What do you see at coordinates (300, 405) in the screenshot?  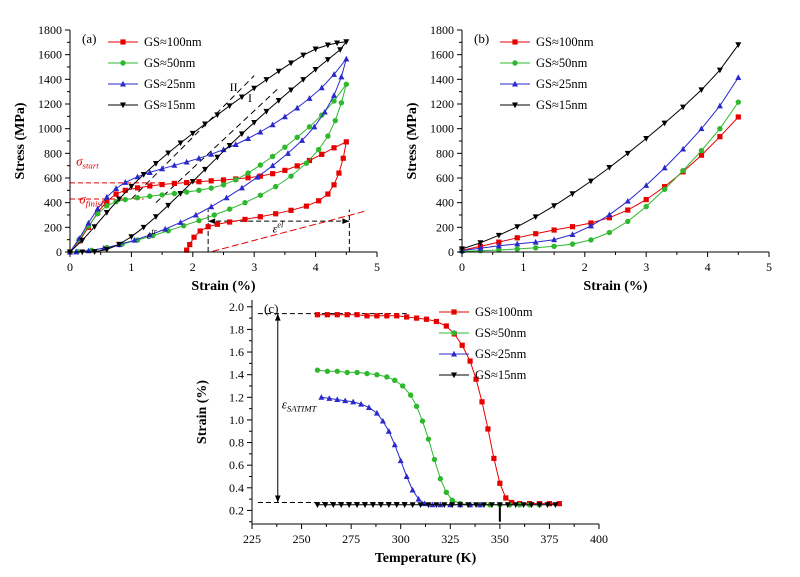 I see `annotation-text: εSATIMT` at bounding box center [300, 405].